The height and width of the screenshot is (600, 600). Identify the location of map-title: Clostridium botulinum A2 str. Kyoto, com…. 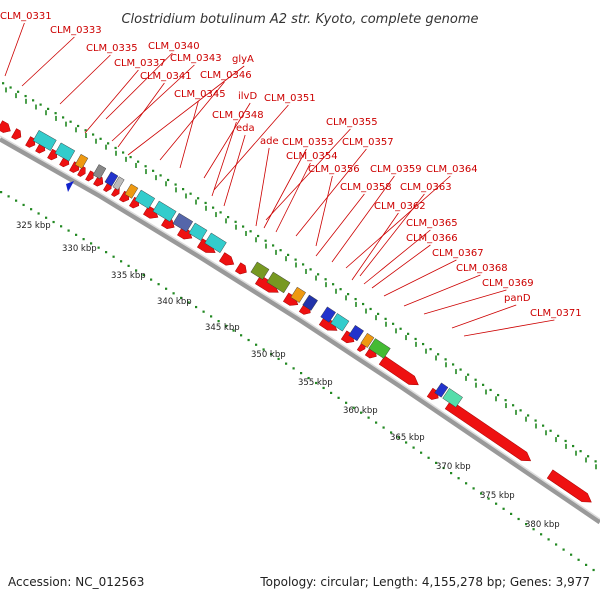
(299, 19).